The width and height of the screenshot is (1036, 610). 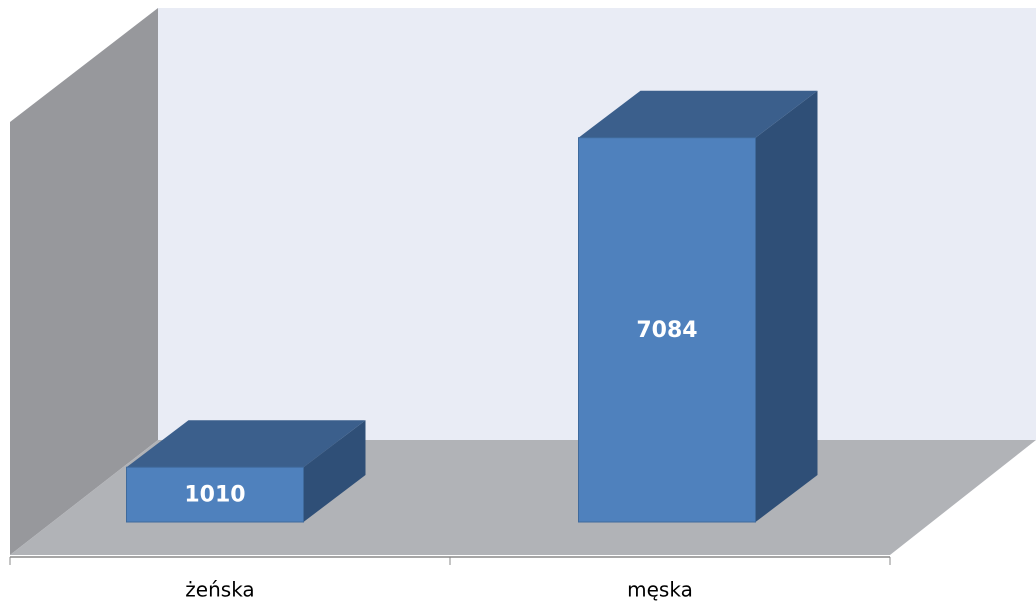 I want to click on x-tick-label: żeńska, so click(x=219, y=590).